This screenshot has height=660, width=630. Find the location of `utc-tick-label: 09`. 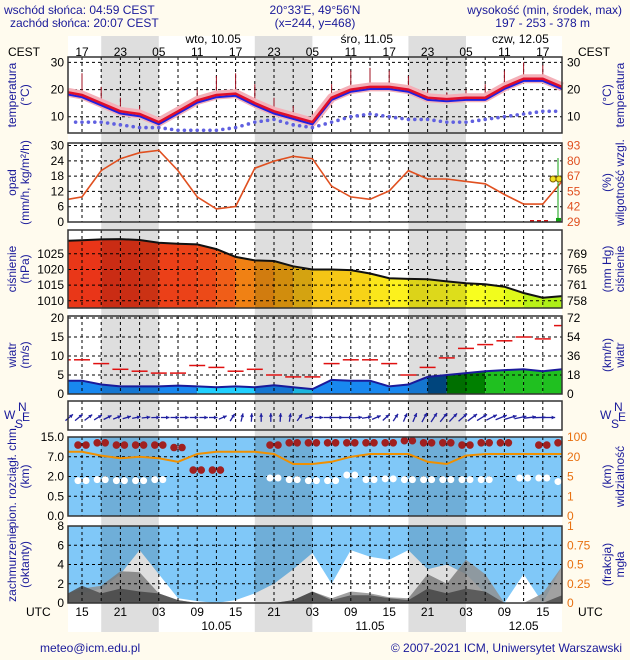

utc-tick-label: 09 is located at coordinates (198, 612).